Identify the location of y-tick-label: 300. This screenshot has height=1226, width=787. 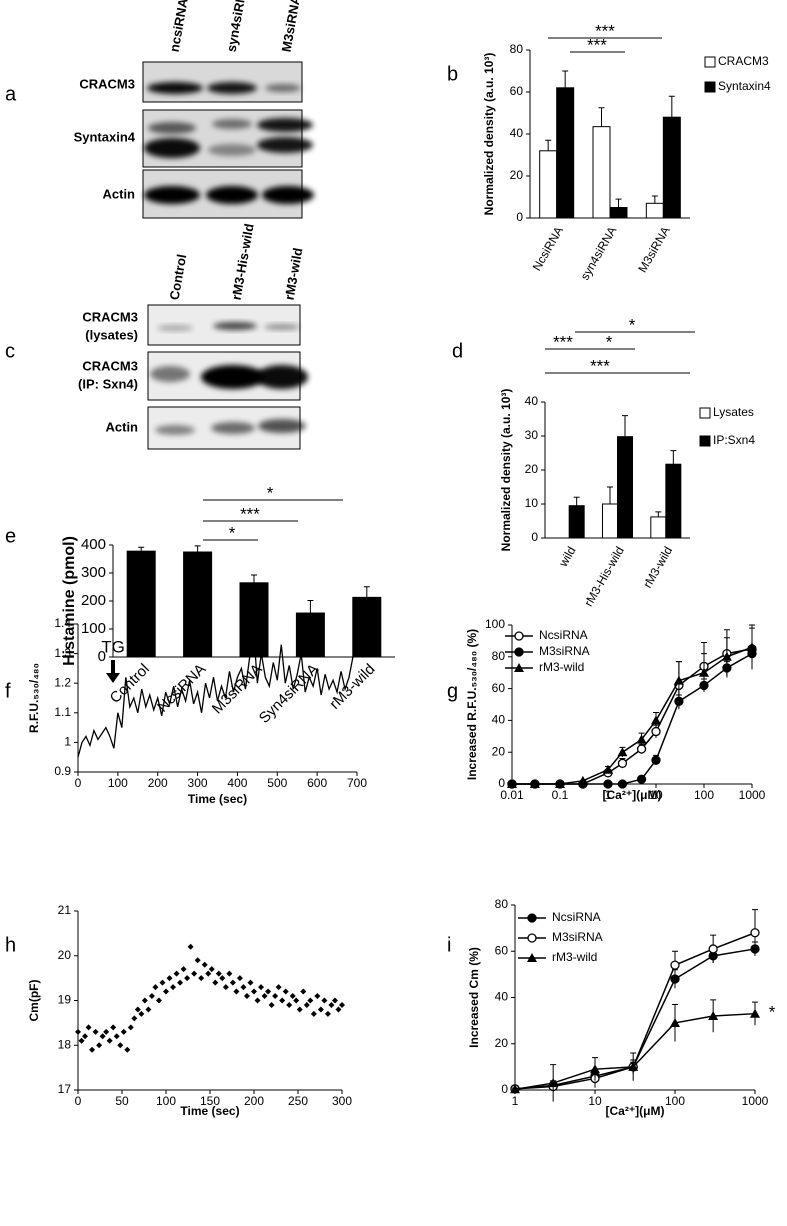
(93, 572).